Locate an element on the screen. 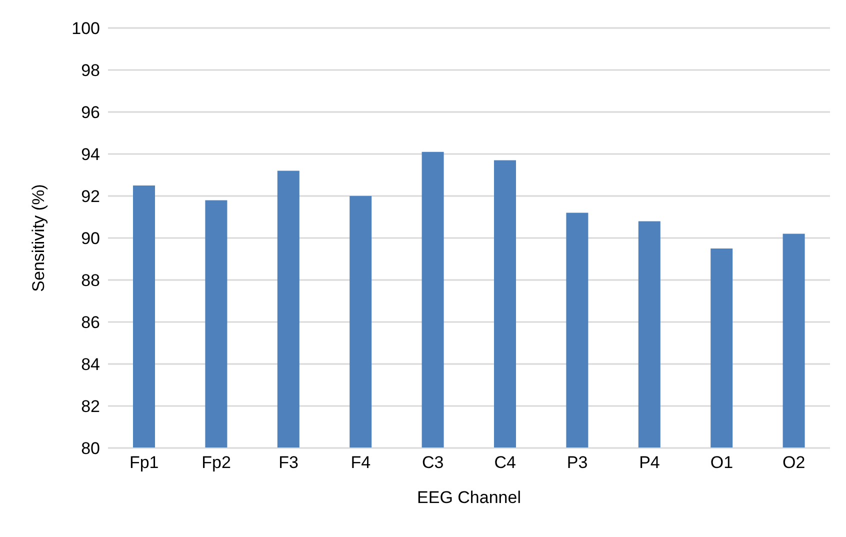 The height and width of the screenshot is (537, 846). x-tick-label: C3 is located at coordinates (433, 462).